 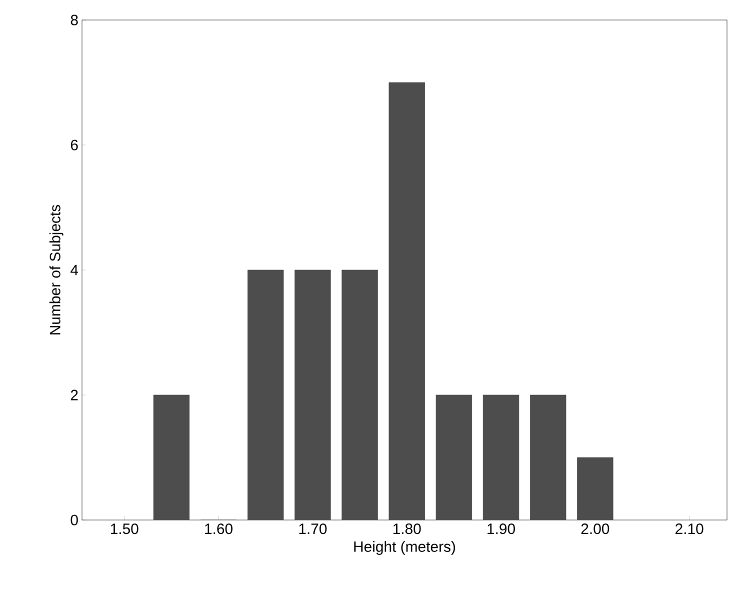 What do you see at coordinates (74, 395) in the screenshot?
I see `y-tick-label: 2` at bounding box center [74, 395].